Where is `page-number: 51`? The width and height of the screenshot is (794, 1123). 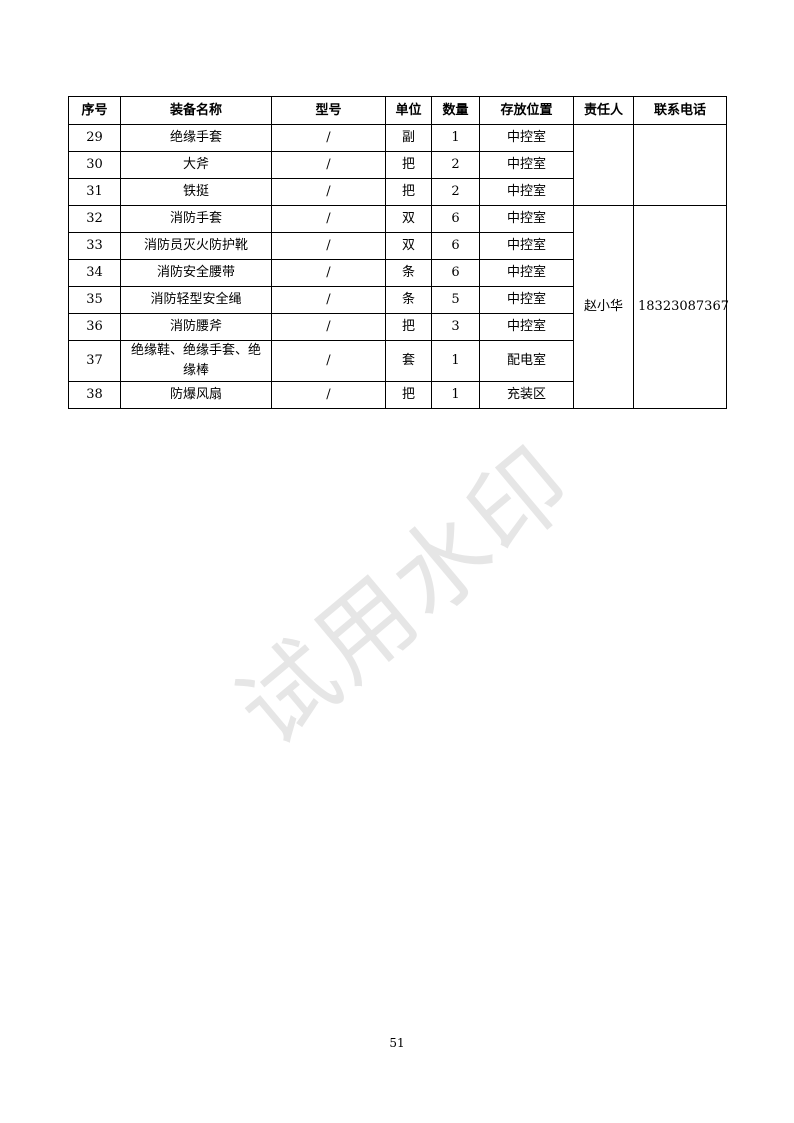 page-number: 51 is located at coordinates (397, 1043).